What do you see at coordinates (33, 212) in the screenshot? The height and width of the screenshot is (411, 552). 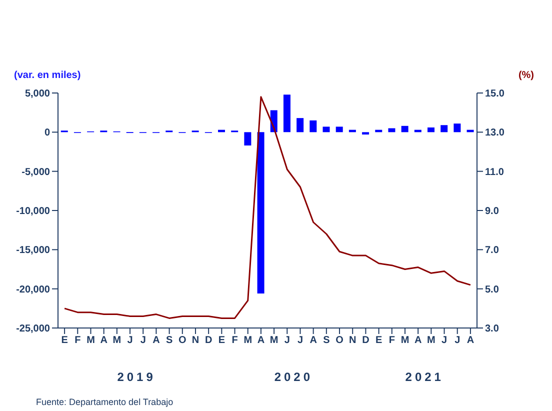 I see `y-tick-label: -10,000` at bounding box center [33, 212].